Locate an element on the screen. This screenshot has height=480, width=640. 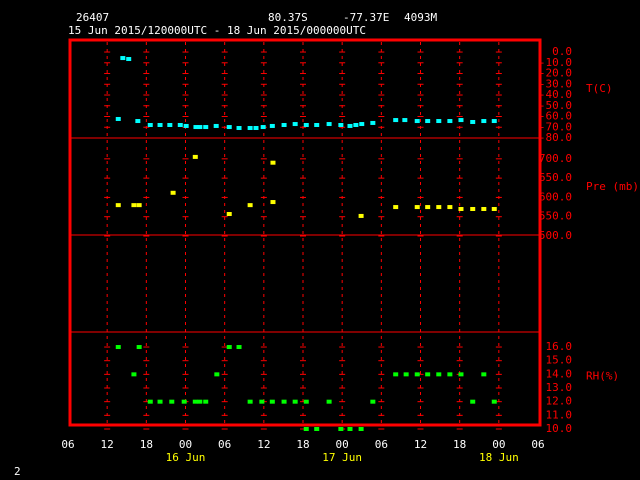
y-tick-label: 10.0 is located at coordinates (559, 428).